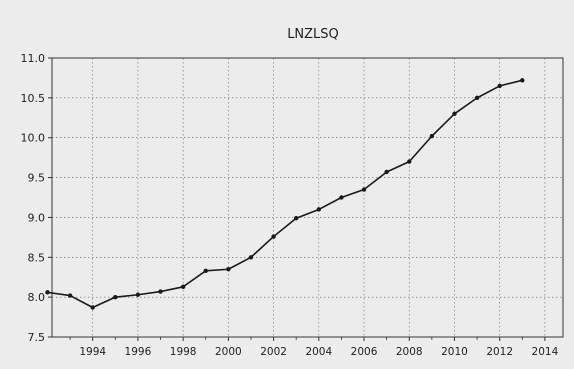 The image size is (574, 369). Describe the element at coordinates (37, 217) in the screenshot. I see `y-tick-label: 9.0` at that location.